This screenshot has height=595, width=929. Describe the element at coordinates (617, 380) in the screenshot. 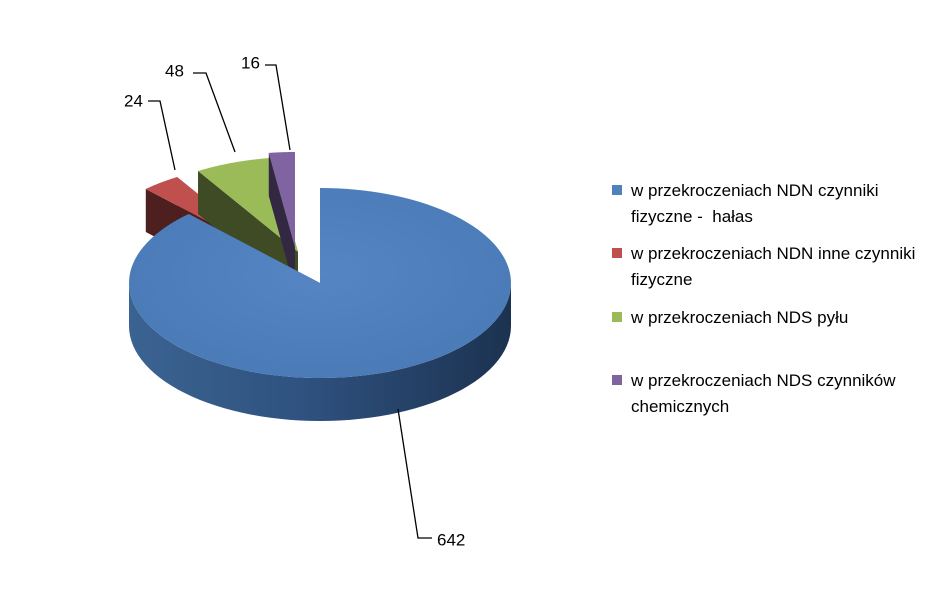

I see `legend-swatch-chemiczne` at that location.